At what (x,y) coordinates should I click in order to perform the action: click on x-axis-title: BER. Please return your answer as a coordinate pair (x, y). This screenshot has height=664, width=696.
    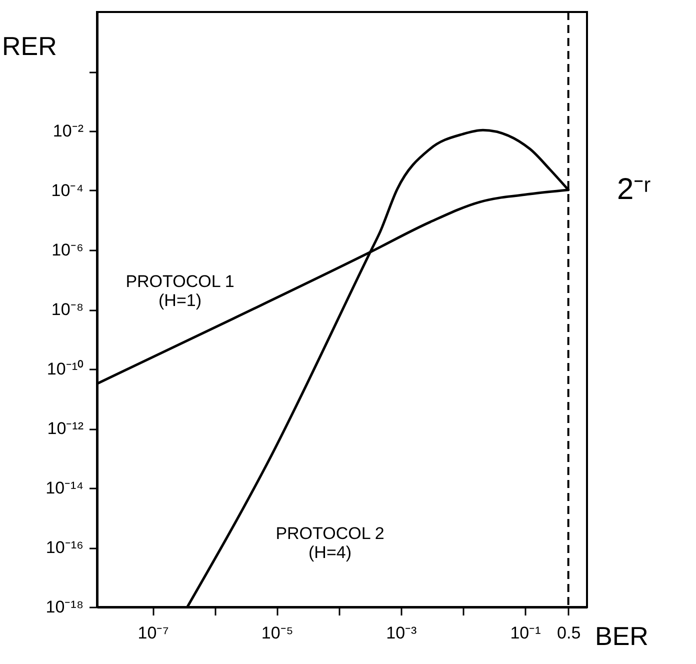
    Looking at the image, I should click on (621, 636).